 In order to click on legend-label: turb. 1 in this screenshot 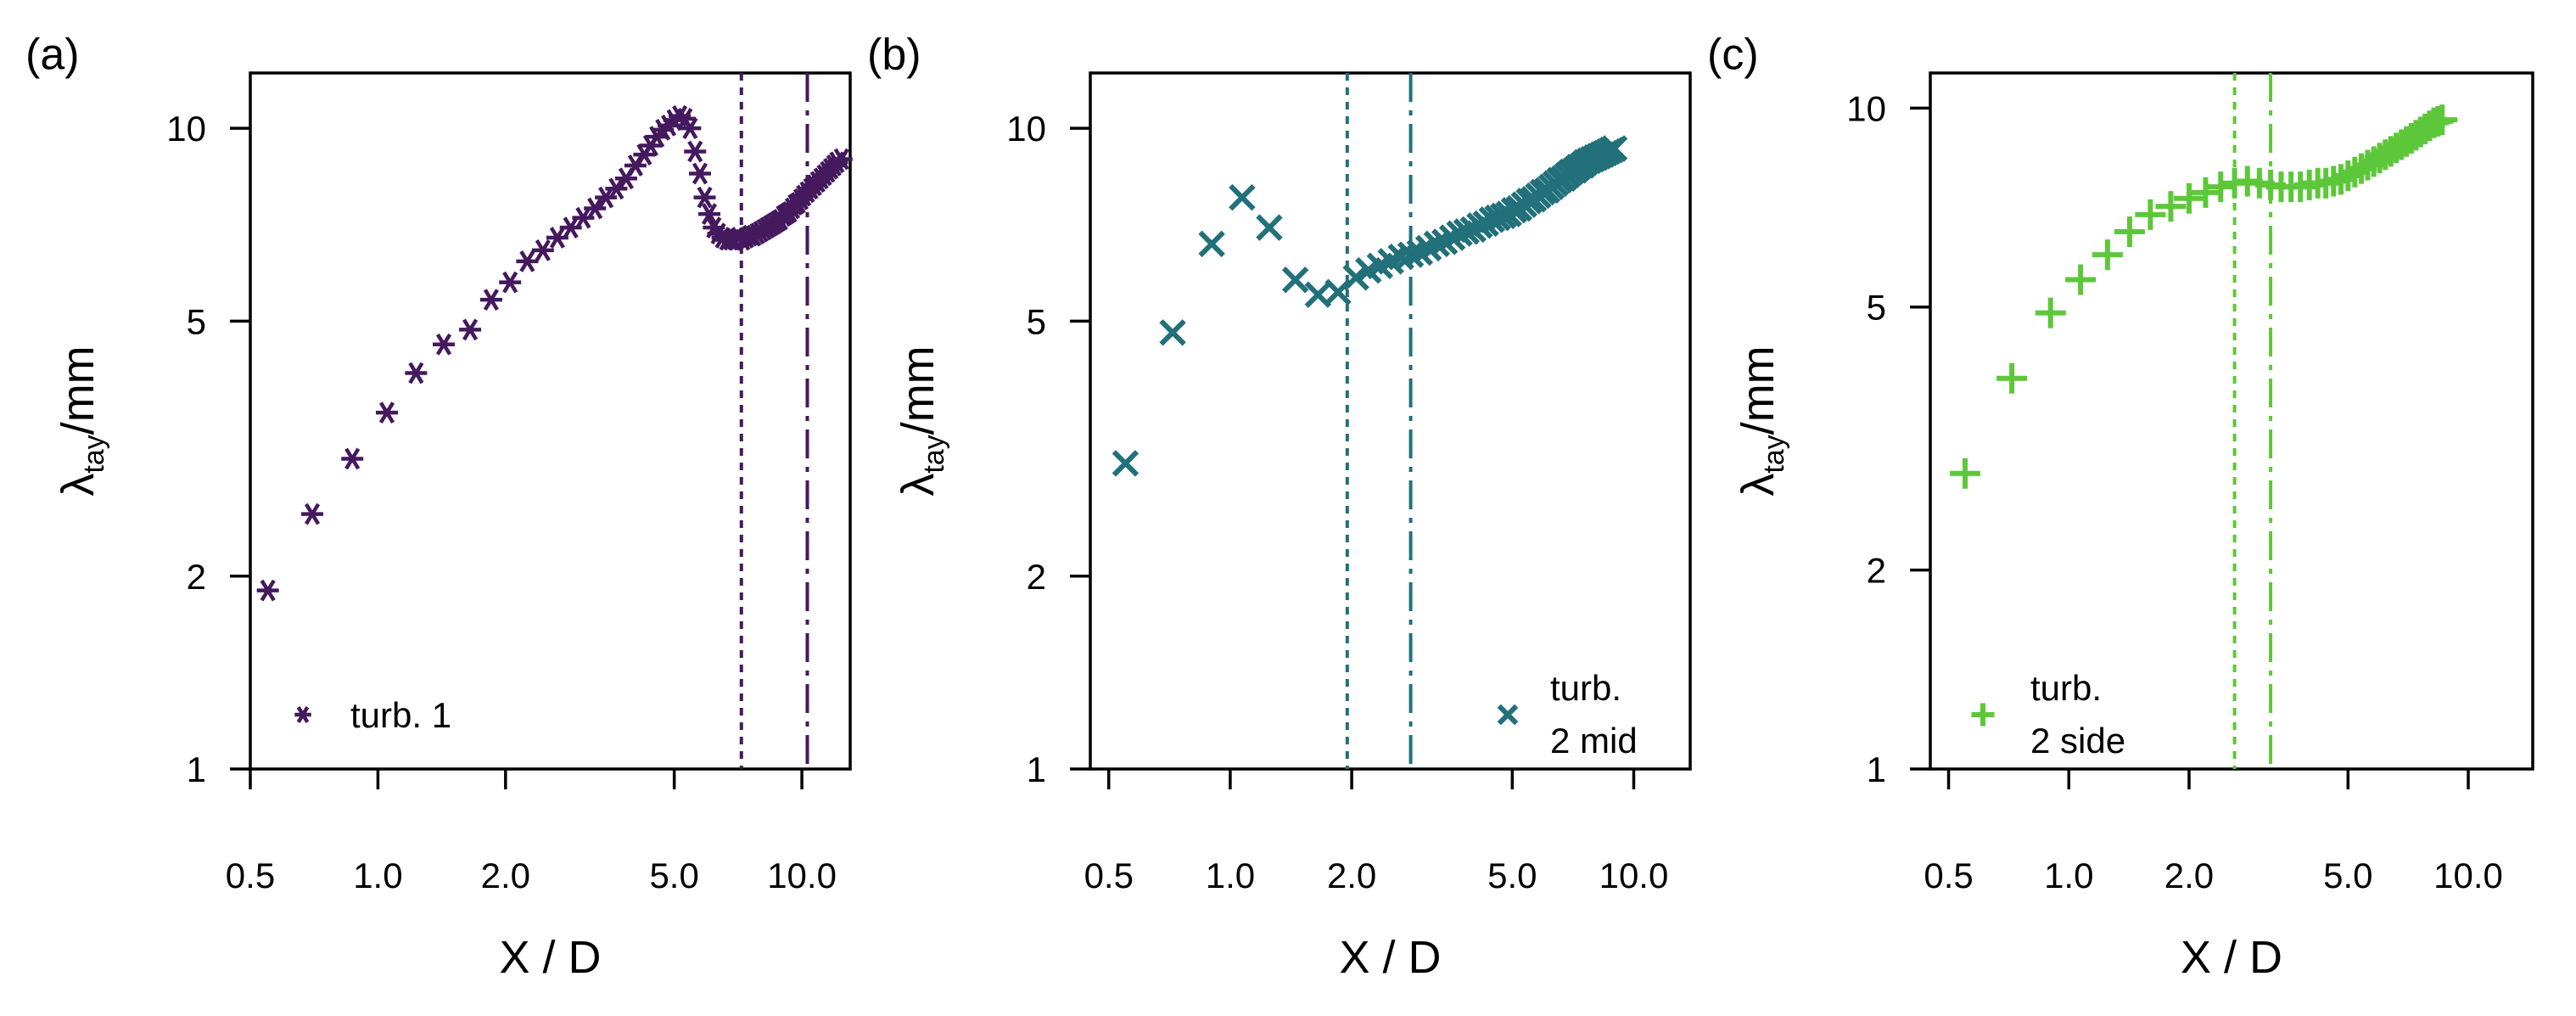, I will do `click(401, 715)`.